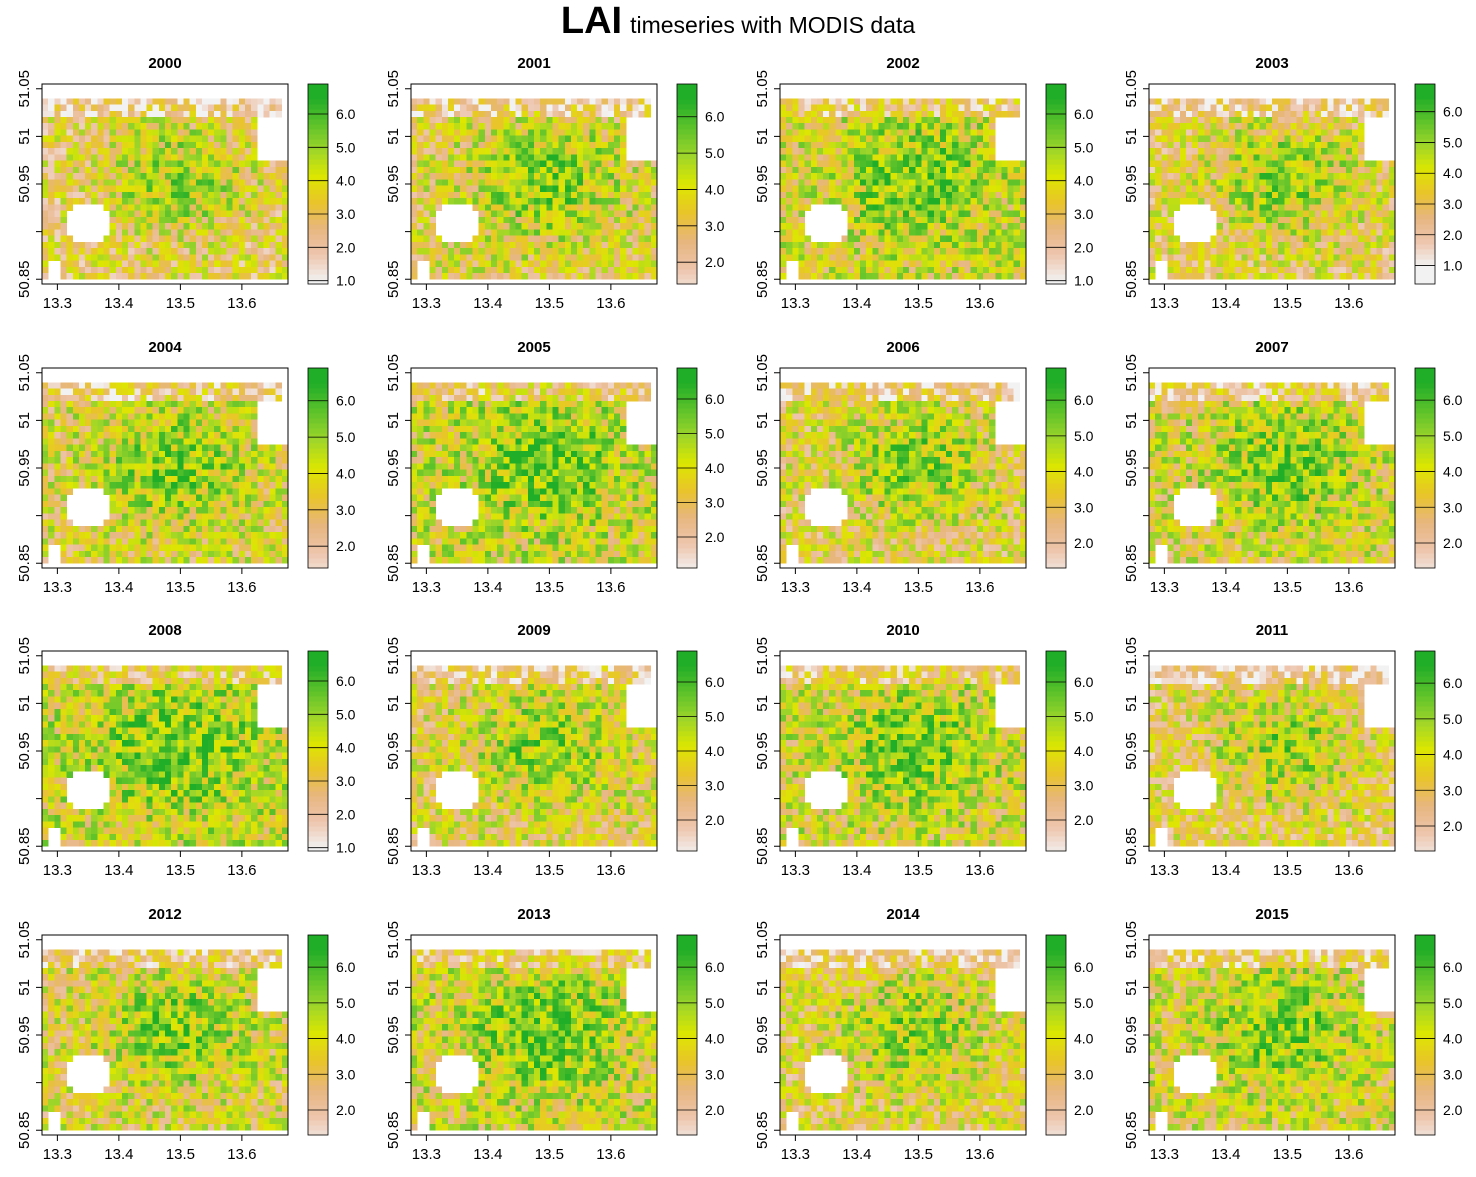  Describe the element at coordinates (549, 303) in the screenshot. I see `x-tick-label: 13.5` at that location.